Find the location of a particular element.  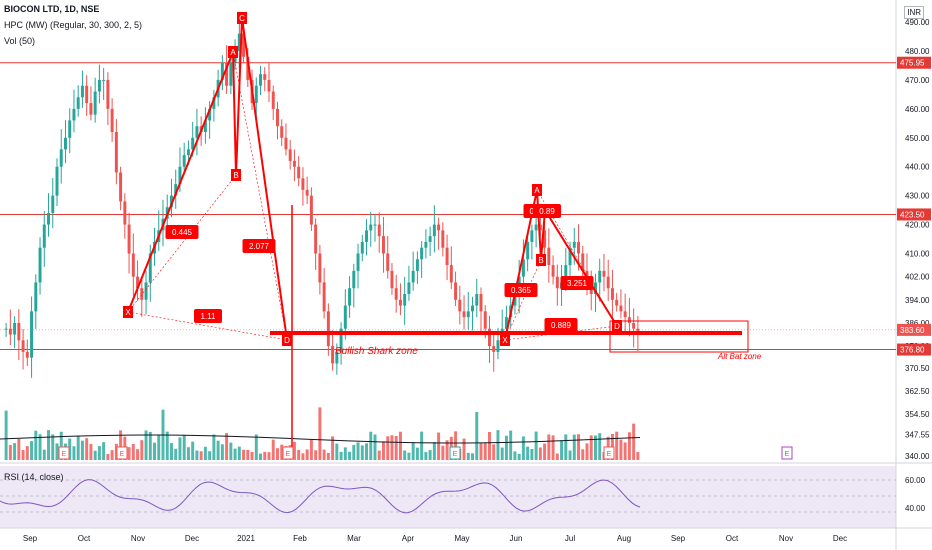

price-tick-label: 340.00 is located at coordinates (917, 456).